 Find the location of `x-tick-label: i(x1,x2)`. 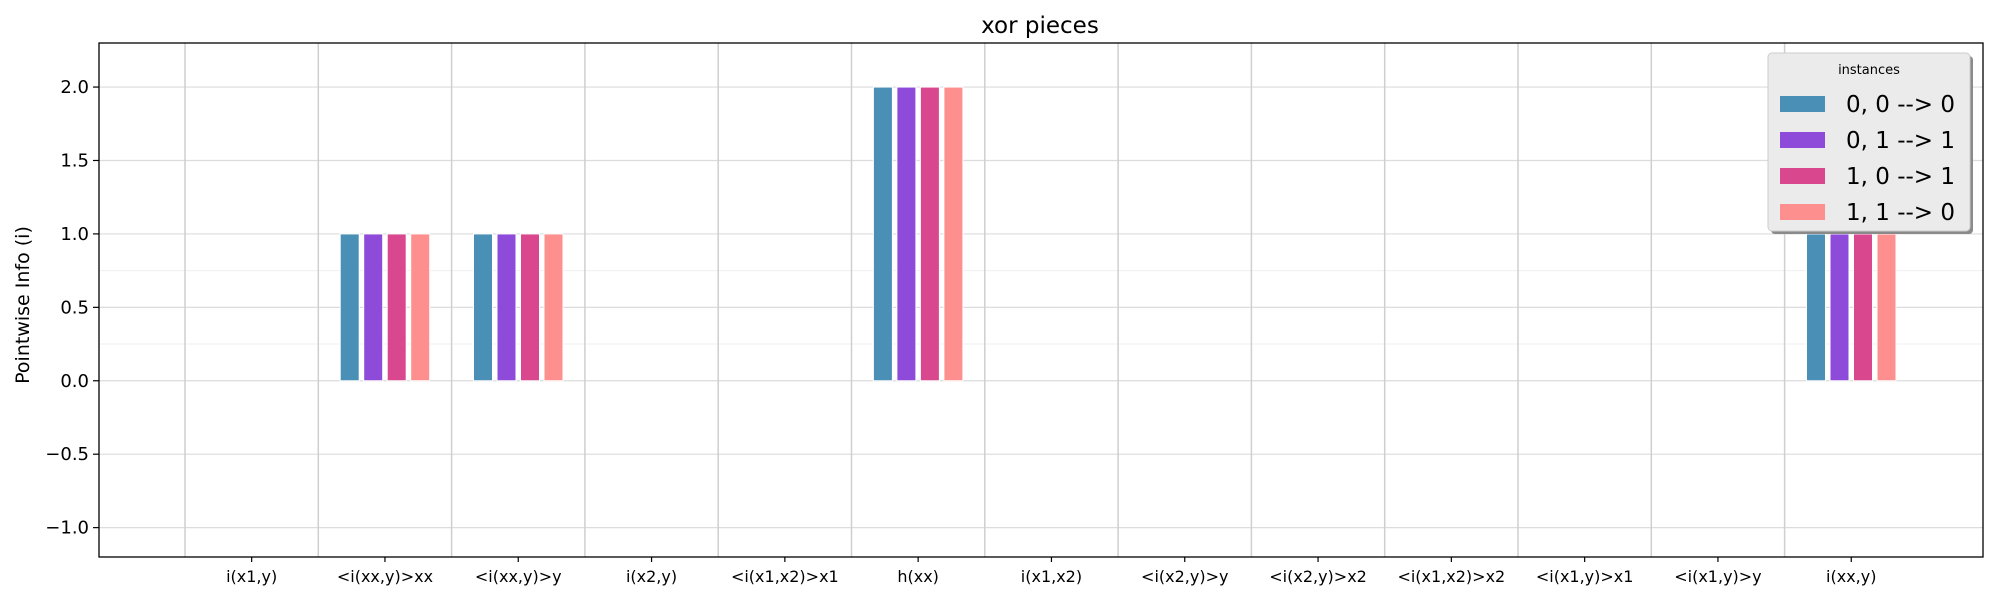

x-tick-label: i(x1,x2) is located at coordinates (1051, 576).